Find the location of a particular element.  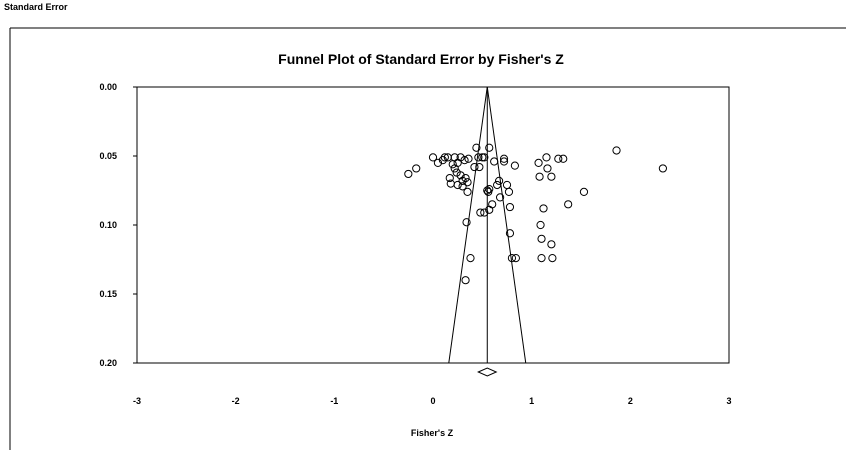

x-axis-ticks: -3 -2 -1 0 1 2 3 is located at coordinates (432, 401).